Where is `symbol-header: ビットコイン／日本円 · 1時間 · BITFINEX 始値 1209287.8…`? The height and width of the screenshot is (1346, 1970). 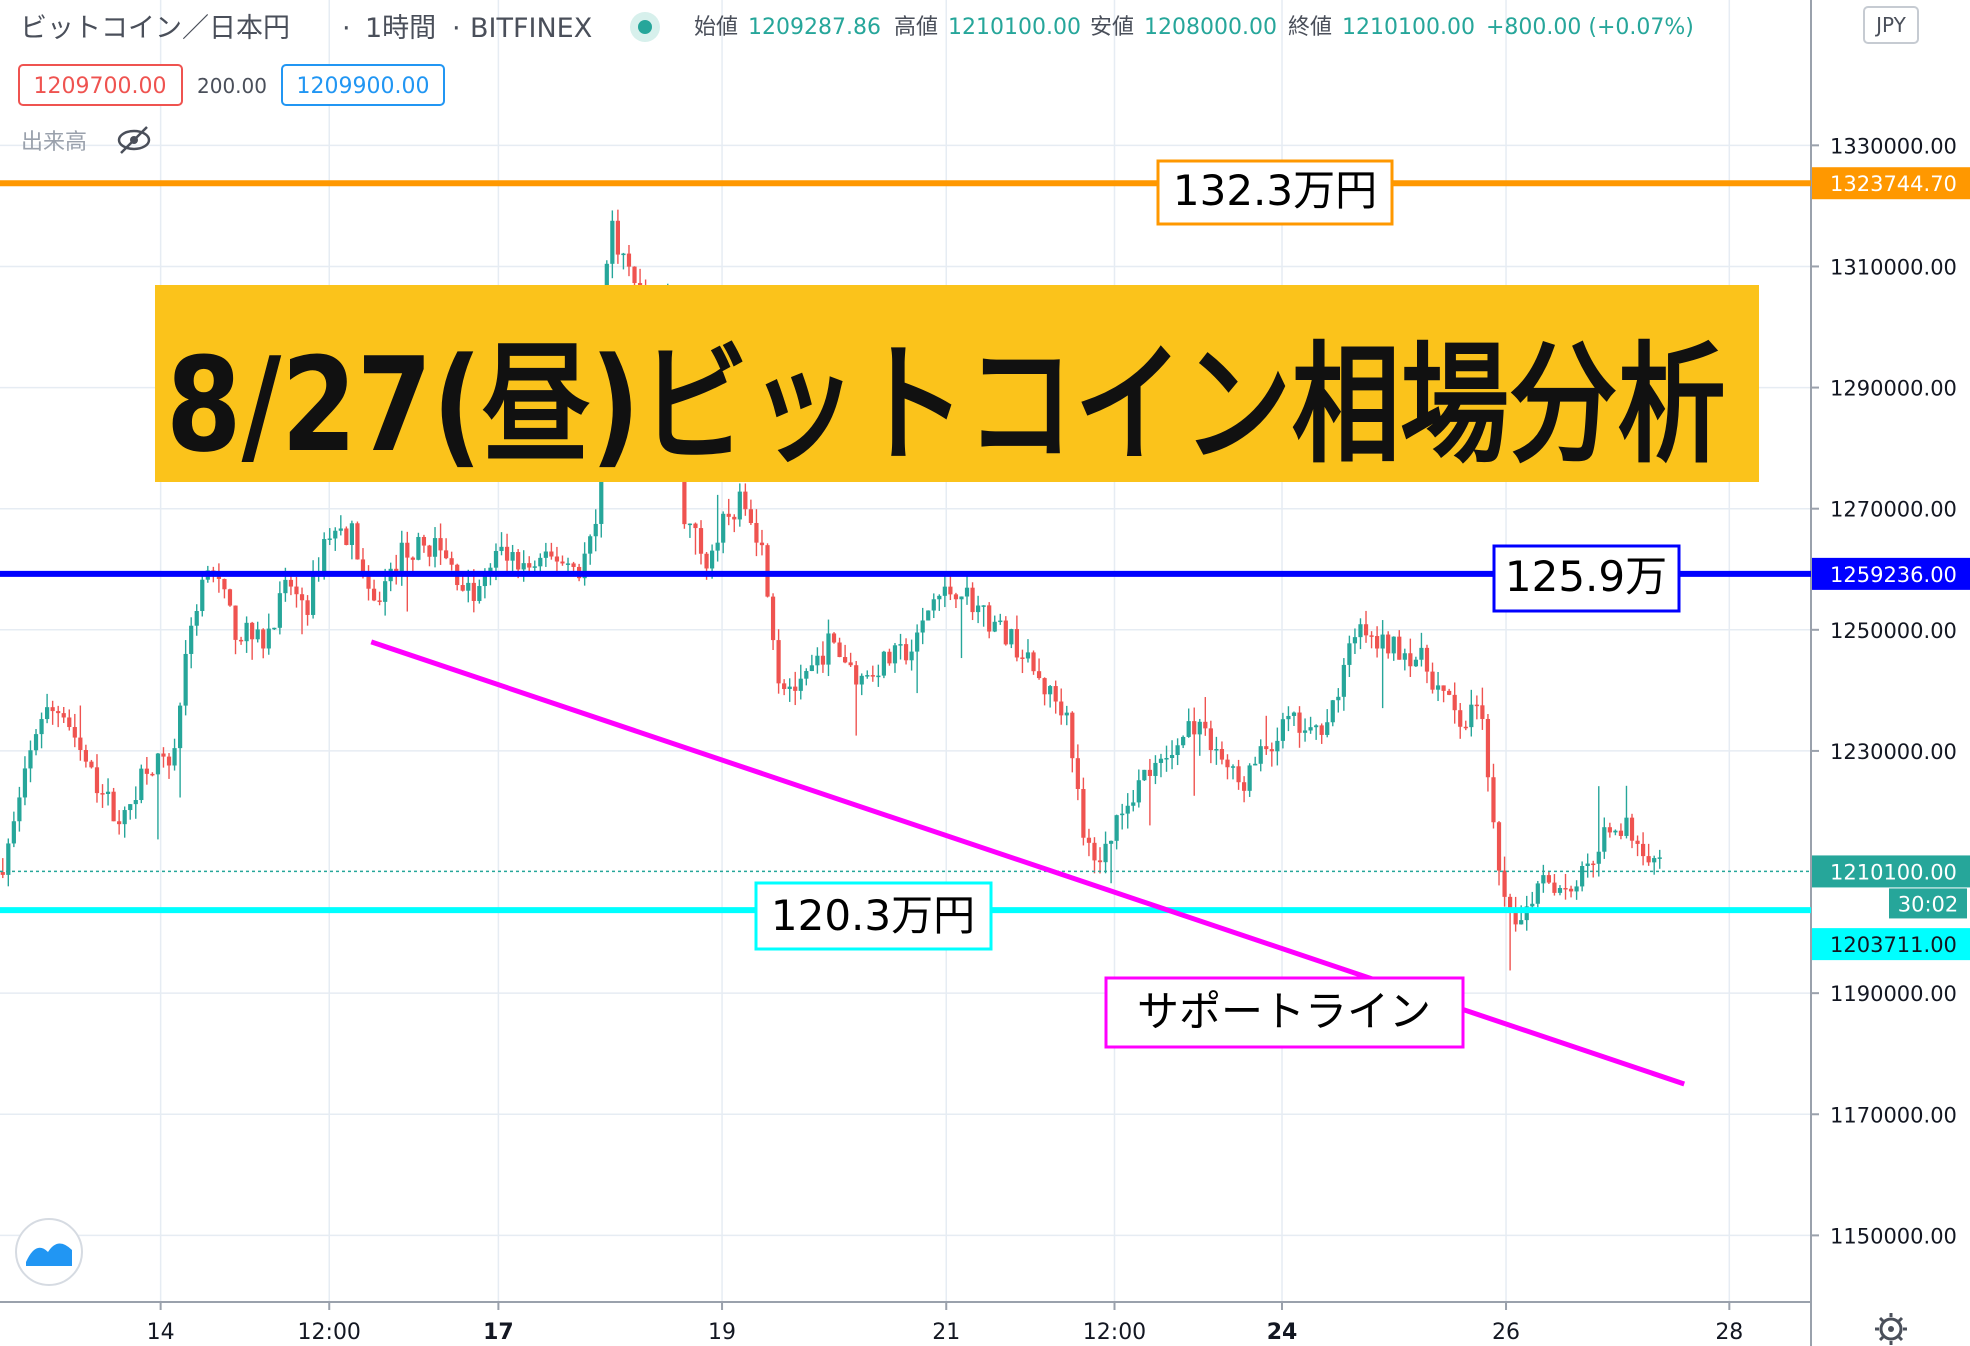 symbol-header: ビットコイン／日本円 · 1時間 · BITFINEX 始値 1209287.8… is located at coordinates (857, 28).